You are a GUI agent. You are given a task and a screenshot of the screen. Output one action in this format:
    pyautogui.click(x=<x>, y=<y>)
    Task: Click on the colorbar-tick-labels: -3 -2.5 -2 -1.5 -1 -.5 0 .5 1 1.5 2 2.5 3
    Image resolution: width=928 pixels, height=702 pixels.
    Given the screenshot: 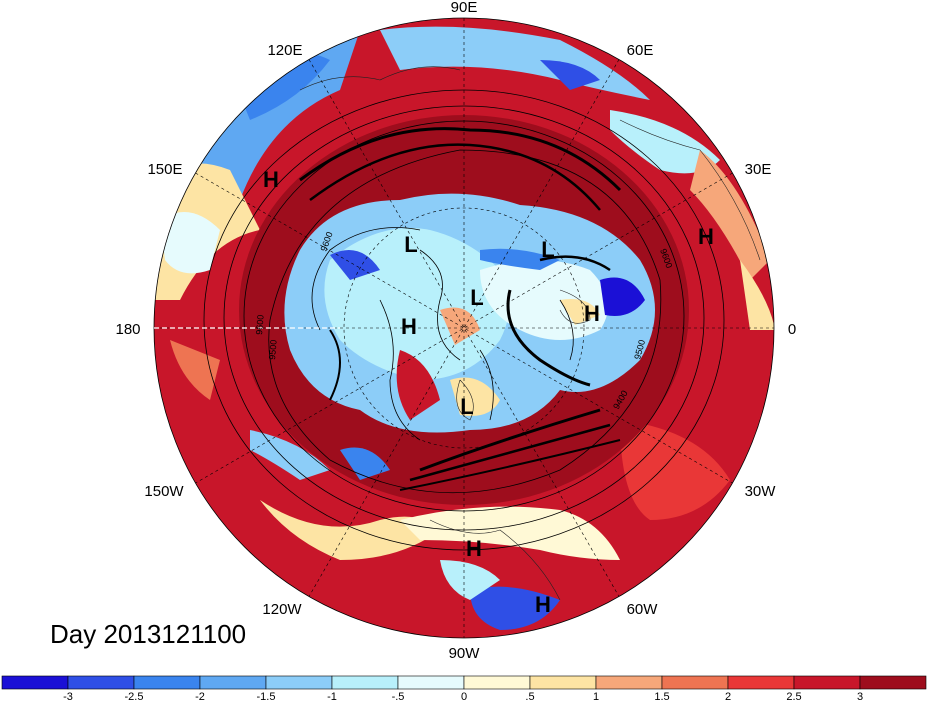 What is the action you would take?
    pyautogui.click(x=463, y=696)
    